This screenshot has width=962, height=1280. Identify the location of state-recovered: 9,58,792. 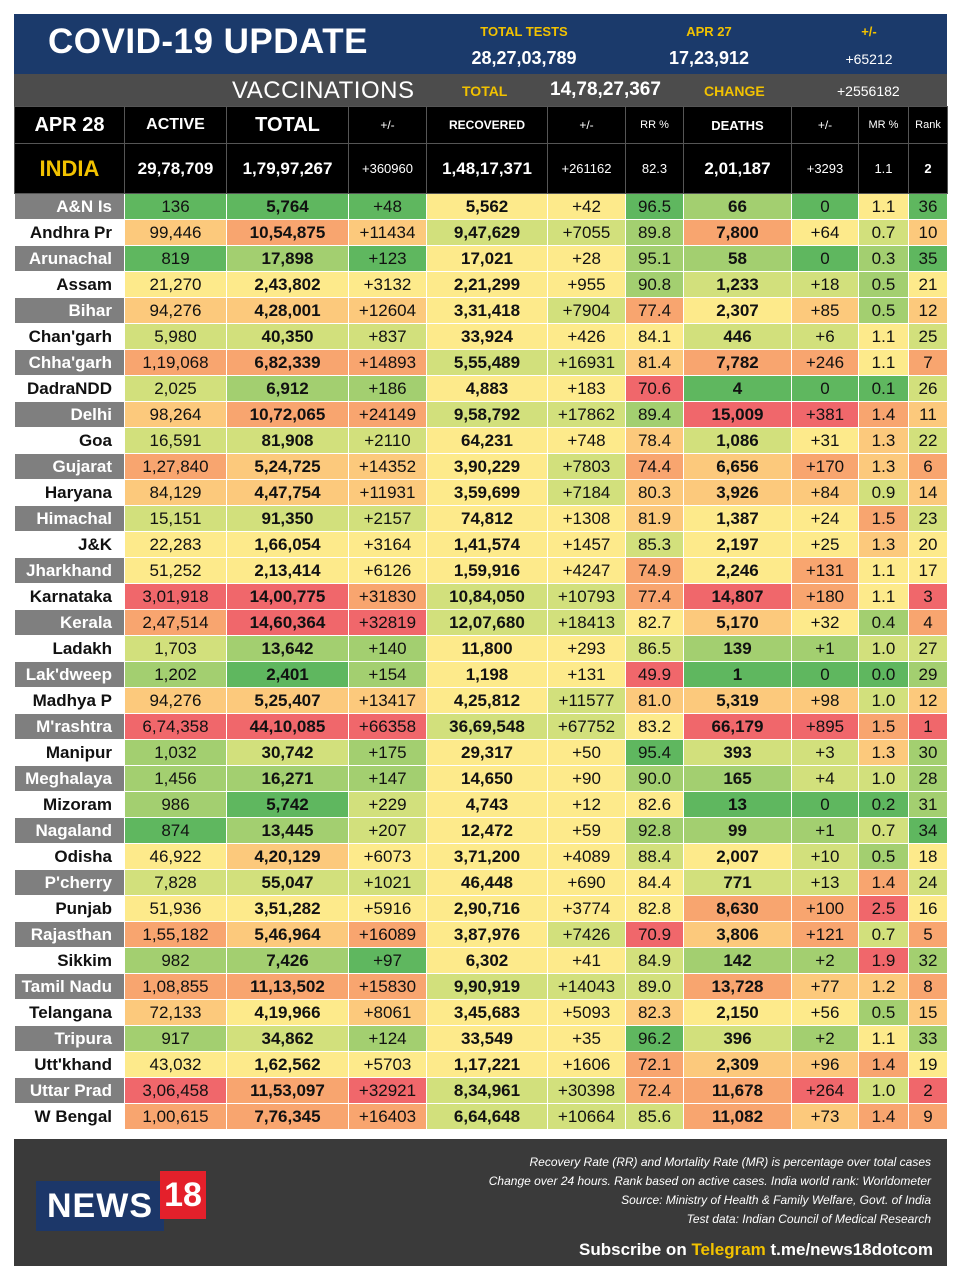
(487, 414).